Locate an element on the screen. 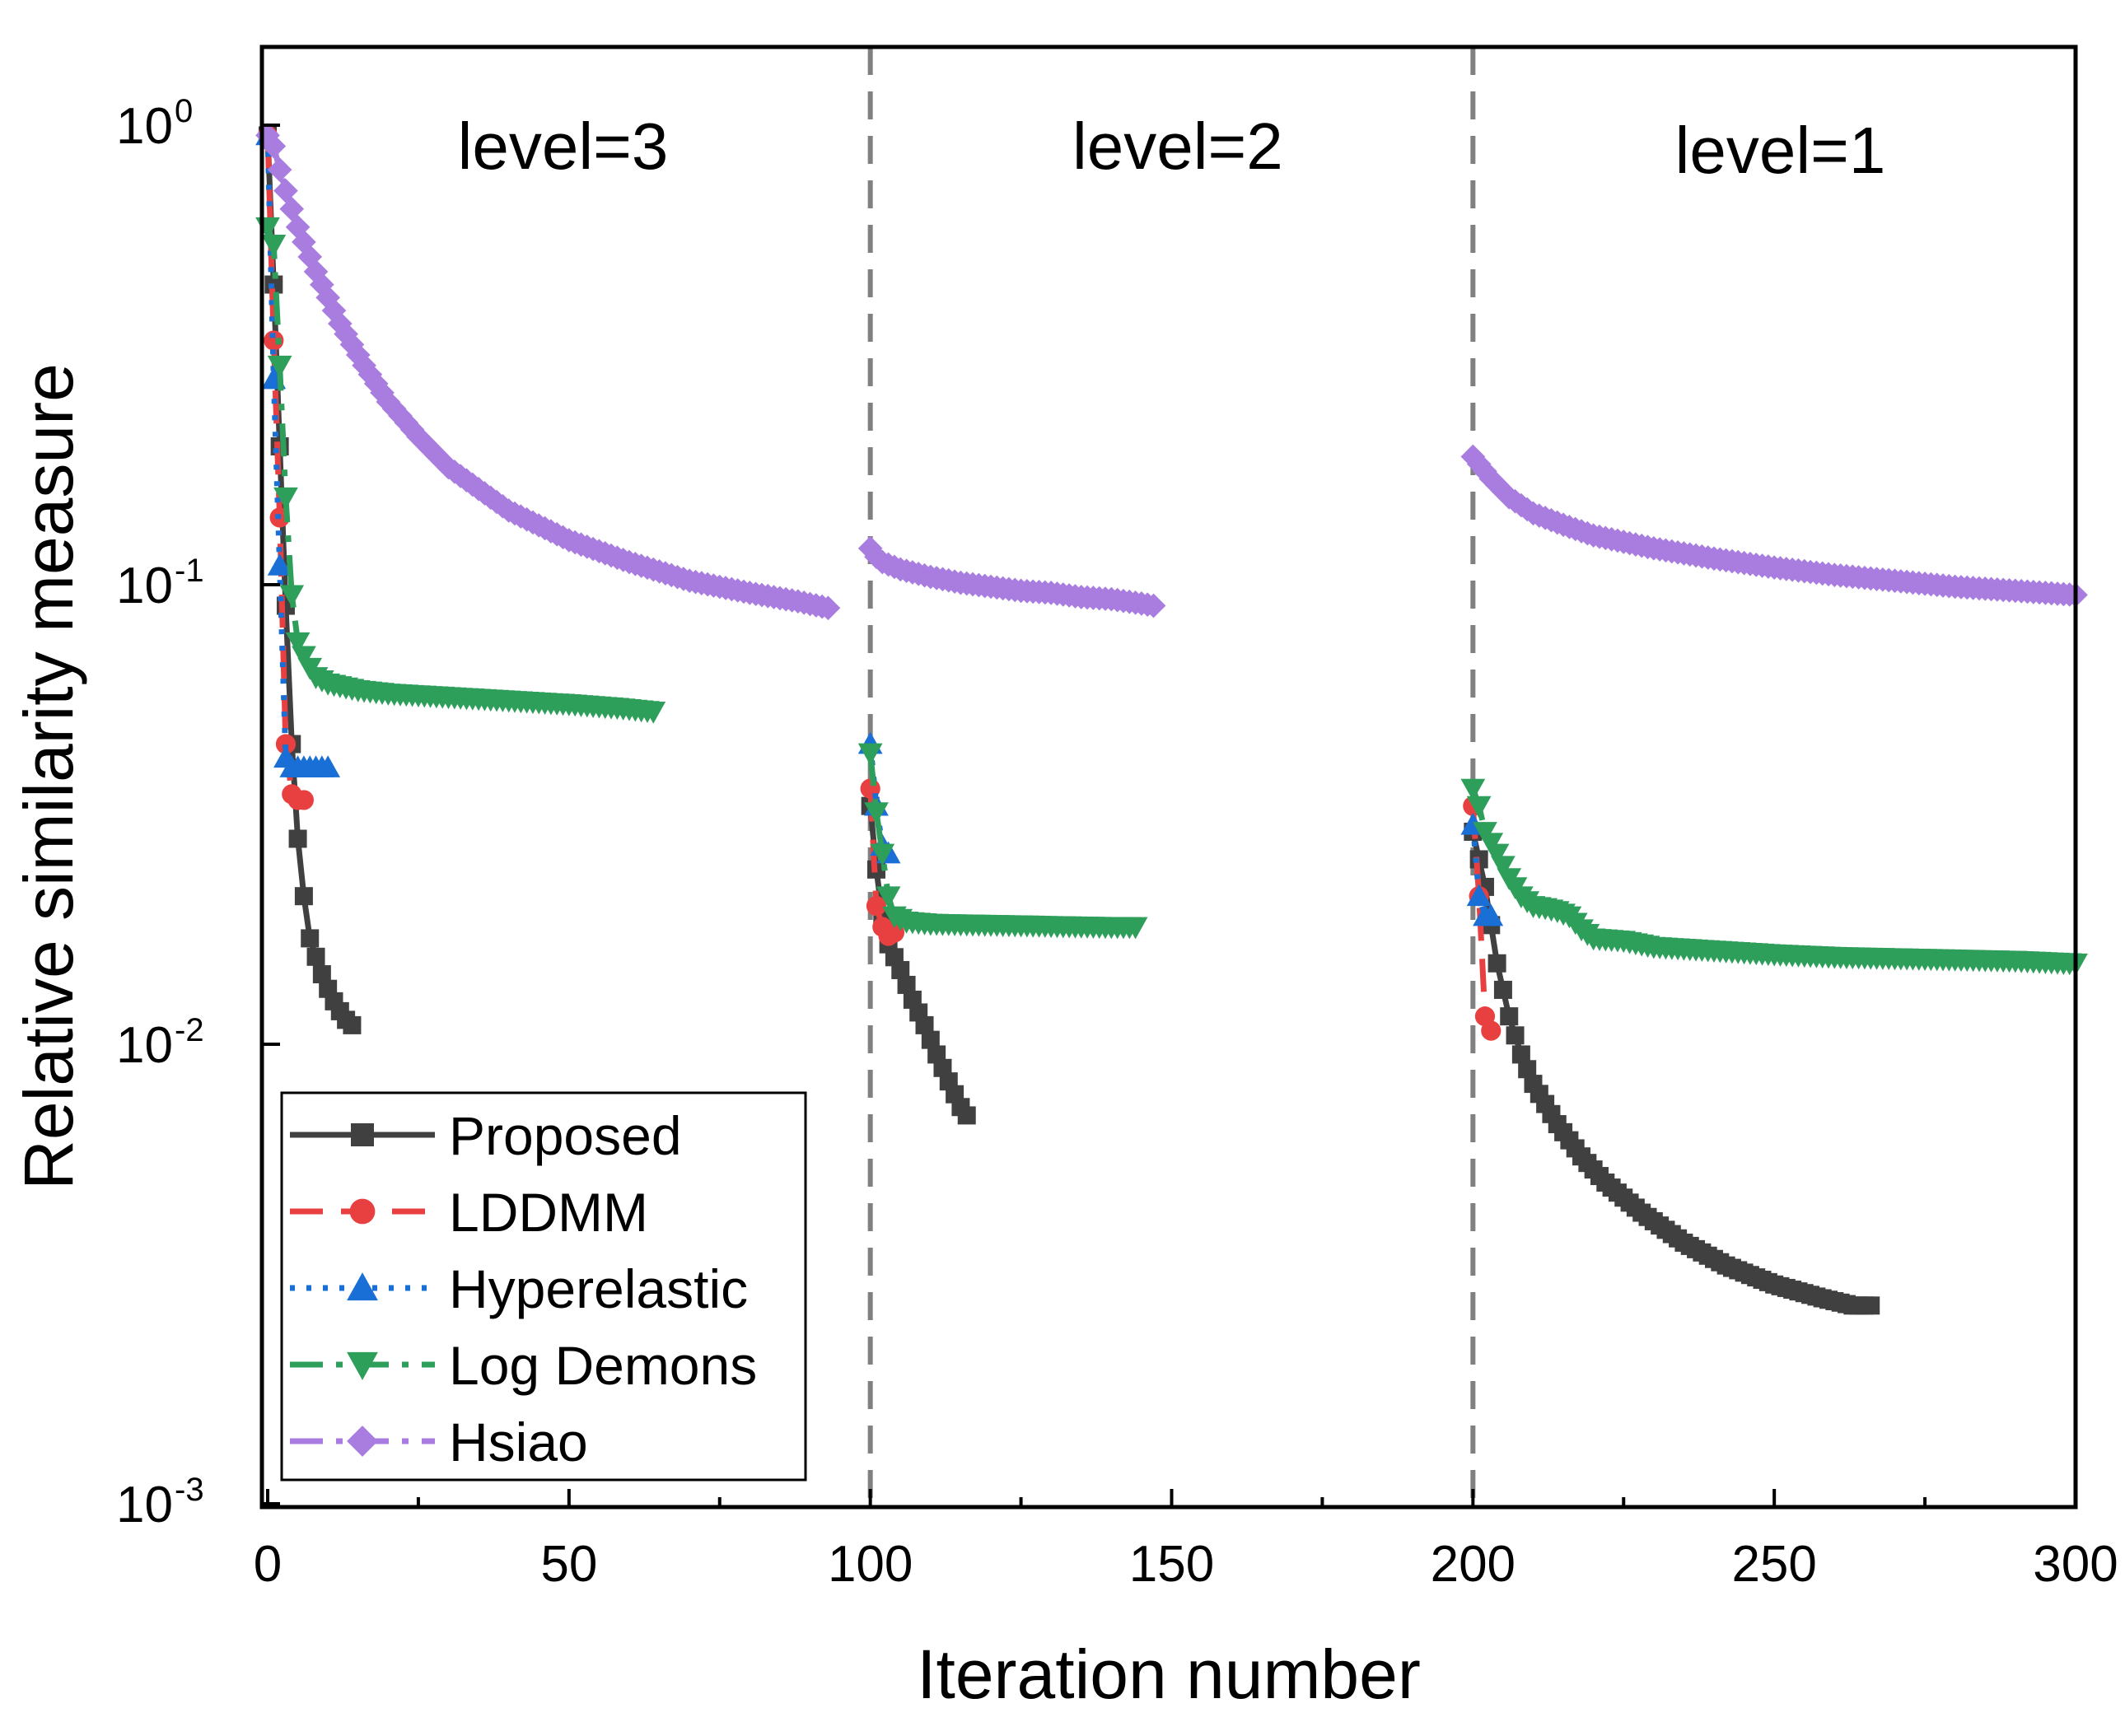 The width and height of the screenshot is (2125, 1736). x-tick-label-150: 150 is located at coordinates (1171, 1564).